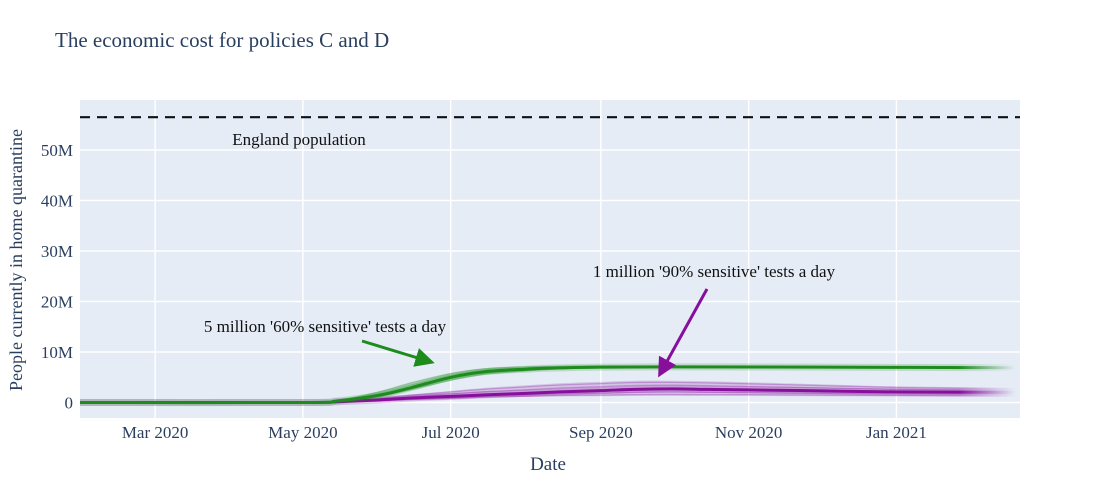 The image size is (1100, 500). What do you see at coordinates (69, 403) in the screenshot?
I see `y-tick-label: 0` at bounding box center [69, 403].